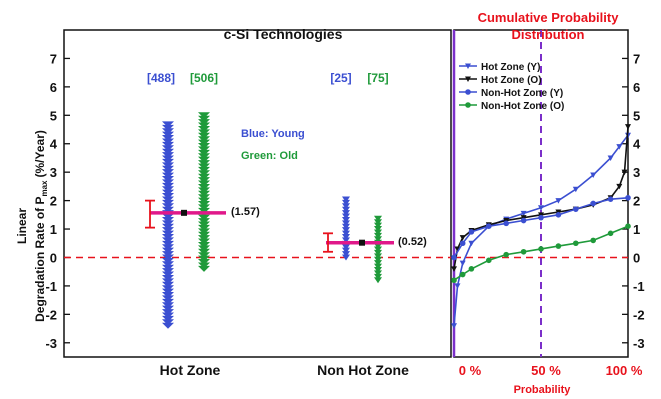 The image size is (661, 399). What do you see at coordinates (53, 172) in the screenshot?
I see `y-tick-label: 3` at bounding box center [53, 172].